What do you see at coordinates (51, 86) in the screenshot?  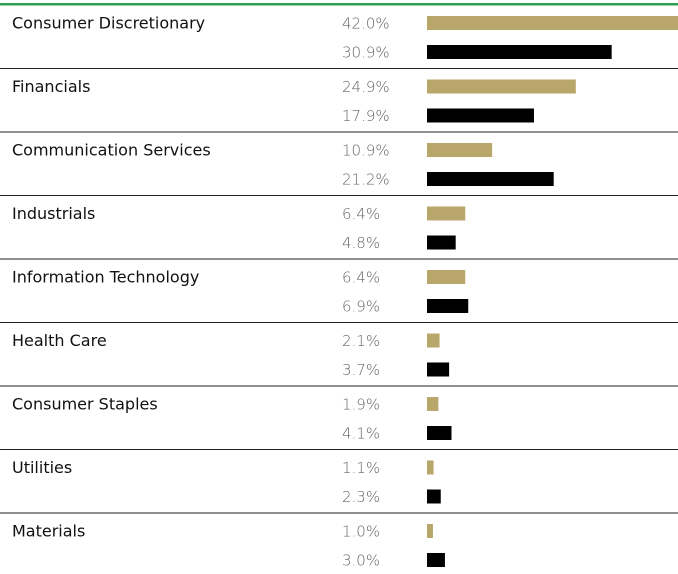 I see `category-label: Financials` at bounding box center [51, 86].